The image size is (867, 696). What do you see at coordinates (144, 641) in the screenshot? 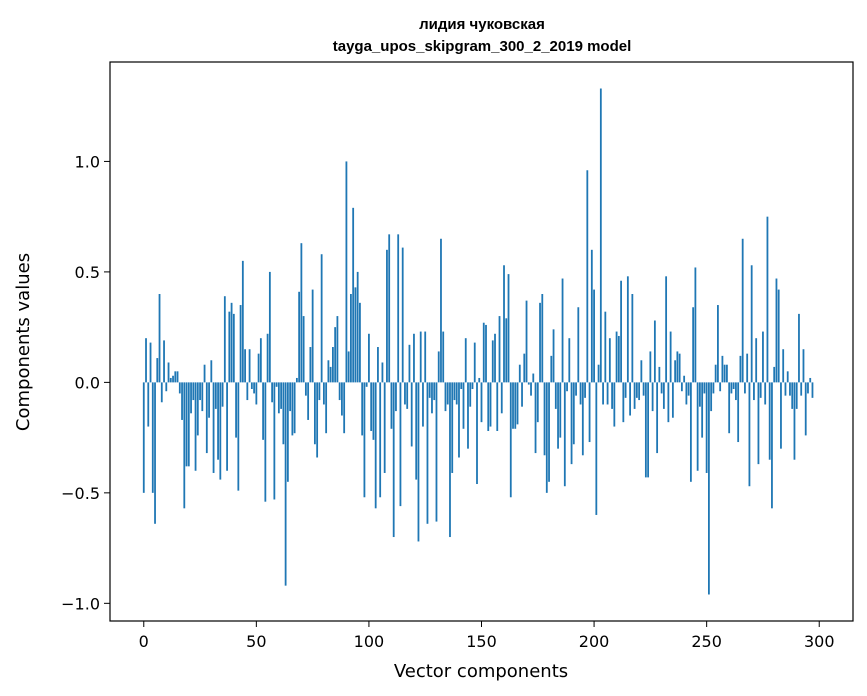
I see `x-tick-label: 0` at bounding box center [144, 641].